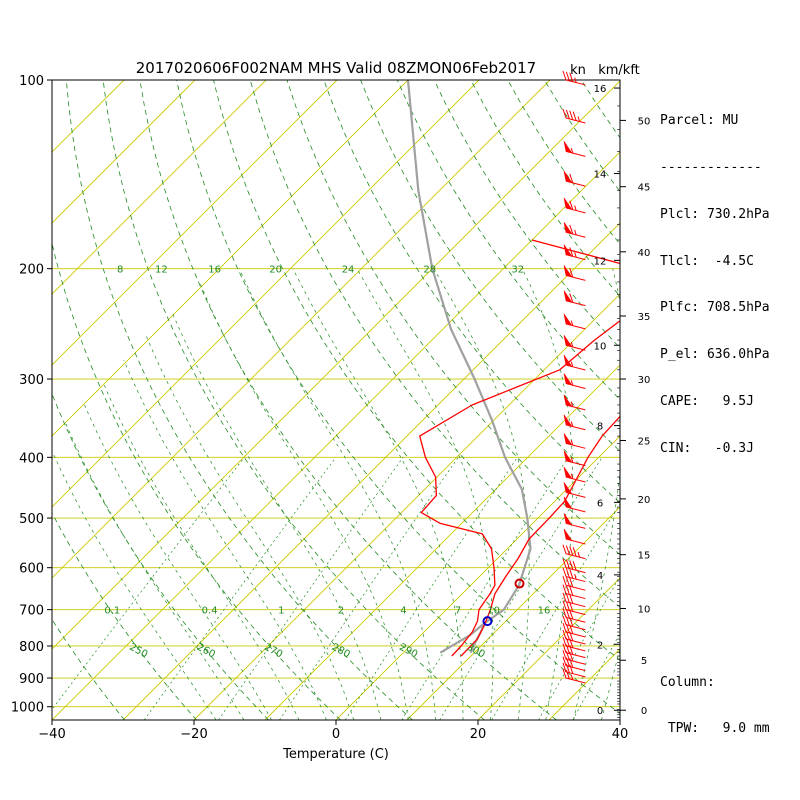 This screenshot has height=800, width=800. What do you see at coordinates (311, 588) in the screenshot?
I see `mixing-ratio-line` at bounding box center [311, 588].